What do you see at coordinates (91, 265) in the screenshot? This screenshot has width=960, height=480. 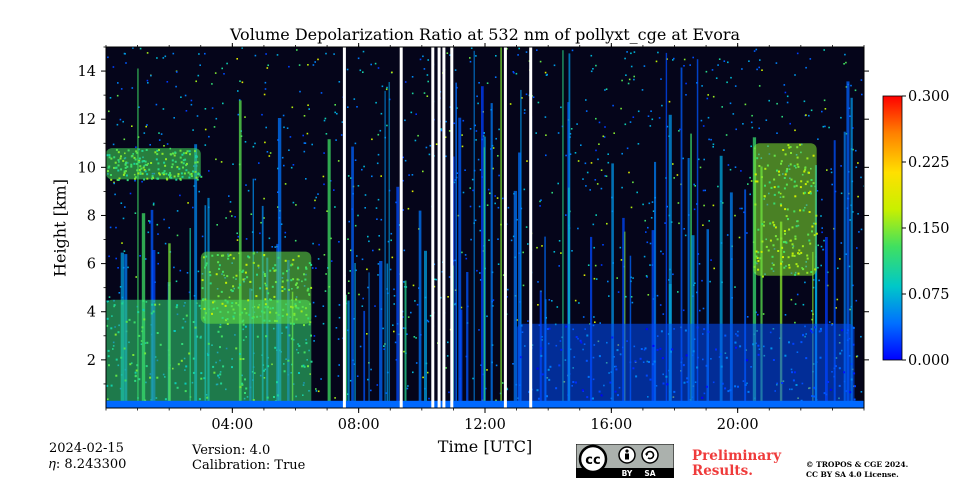 I see `y-tick-label: 6` at bounding box center [91, 265].